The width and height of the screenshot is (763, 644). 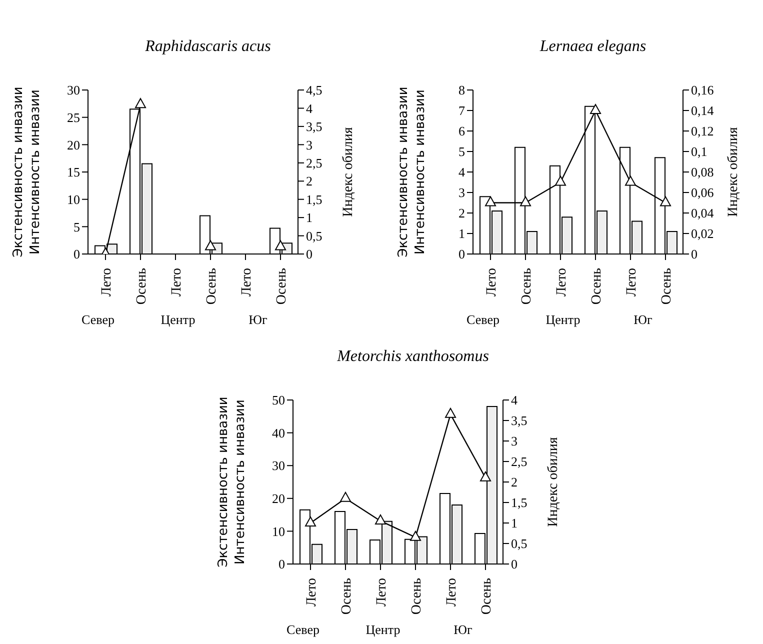 What do you see at coordinates (462, 110) in the screenshot?
I see `y-tick-label: 7` at bounding box center [462, 110].